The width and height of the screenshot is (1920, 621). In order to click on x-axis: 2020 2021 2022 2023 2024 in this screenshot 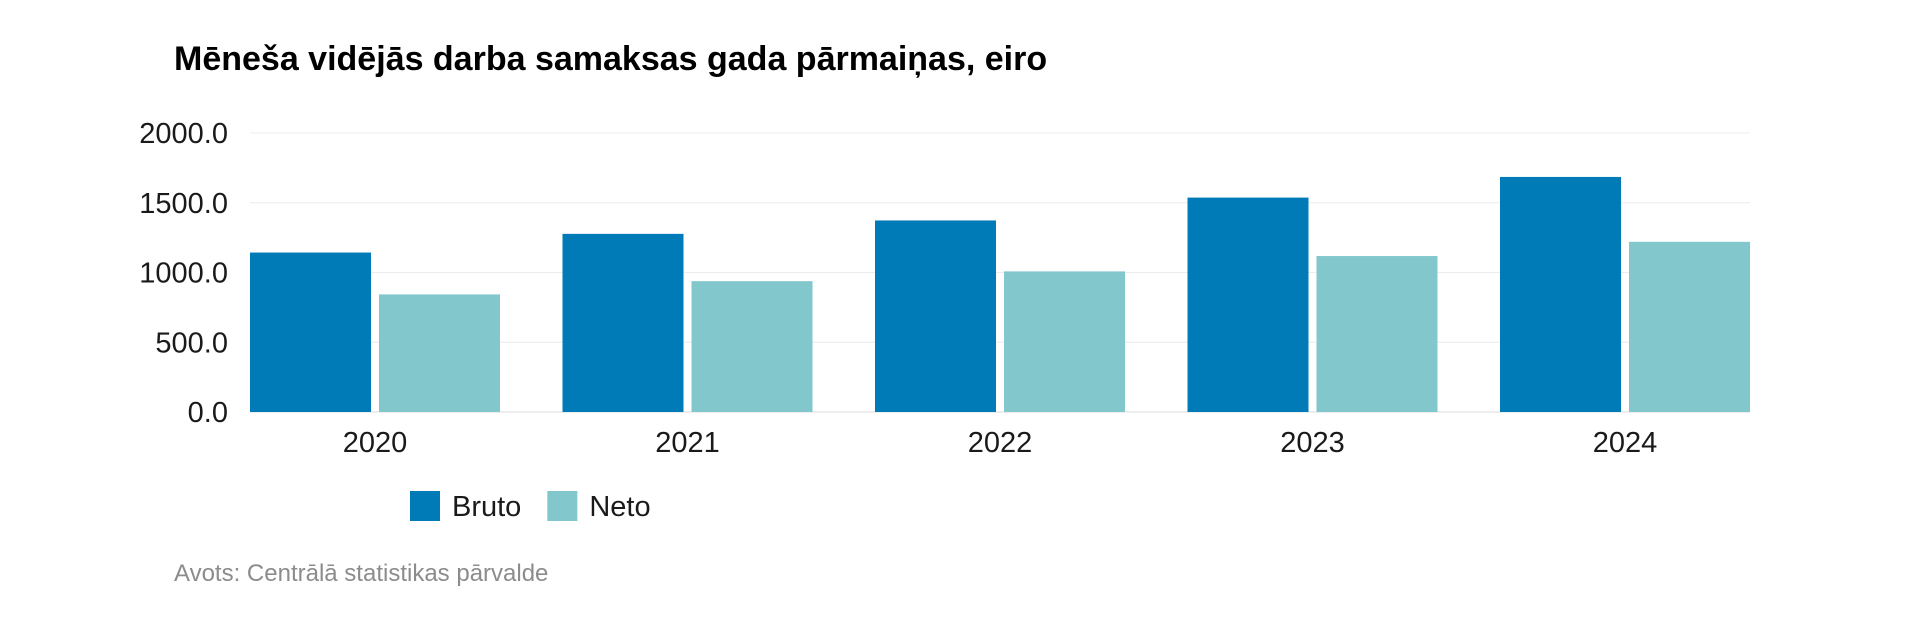, I will do `click(1000, 443)`.